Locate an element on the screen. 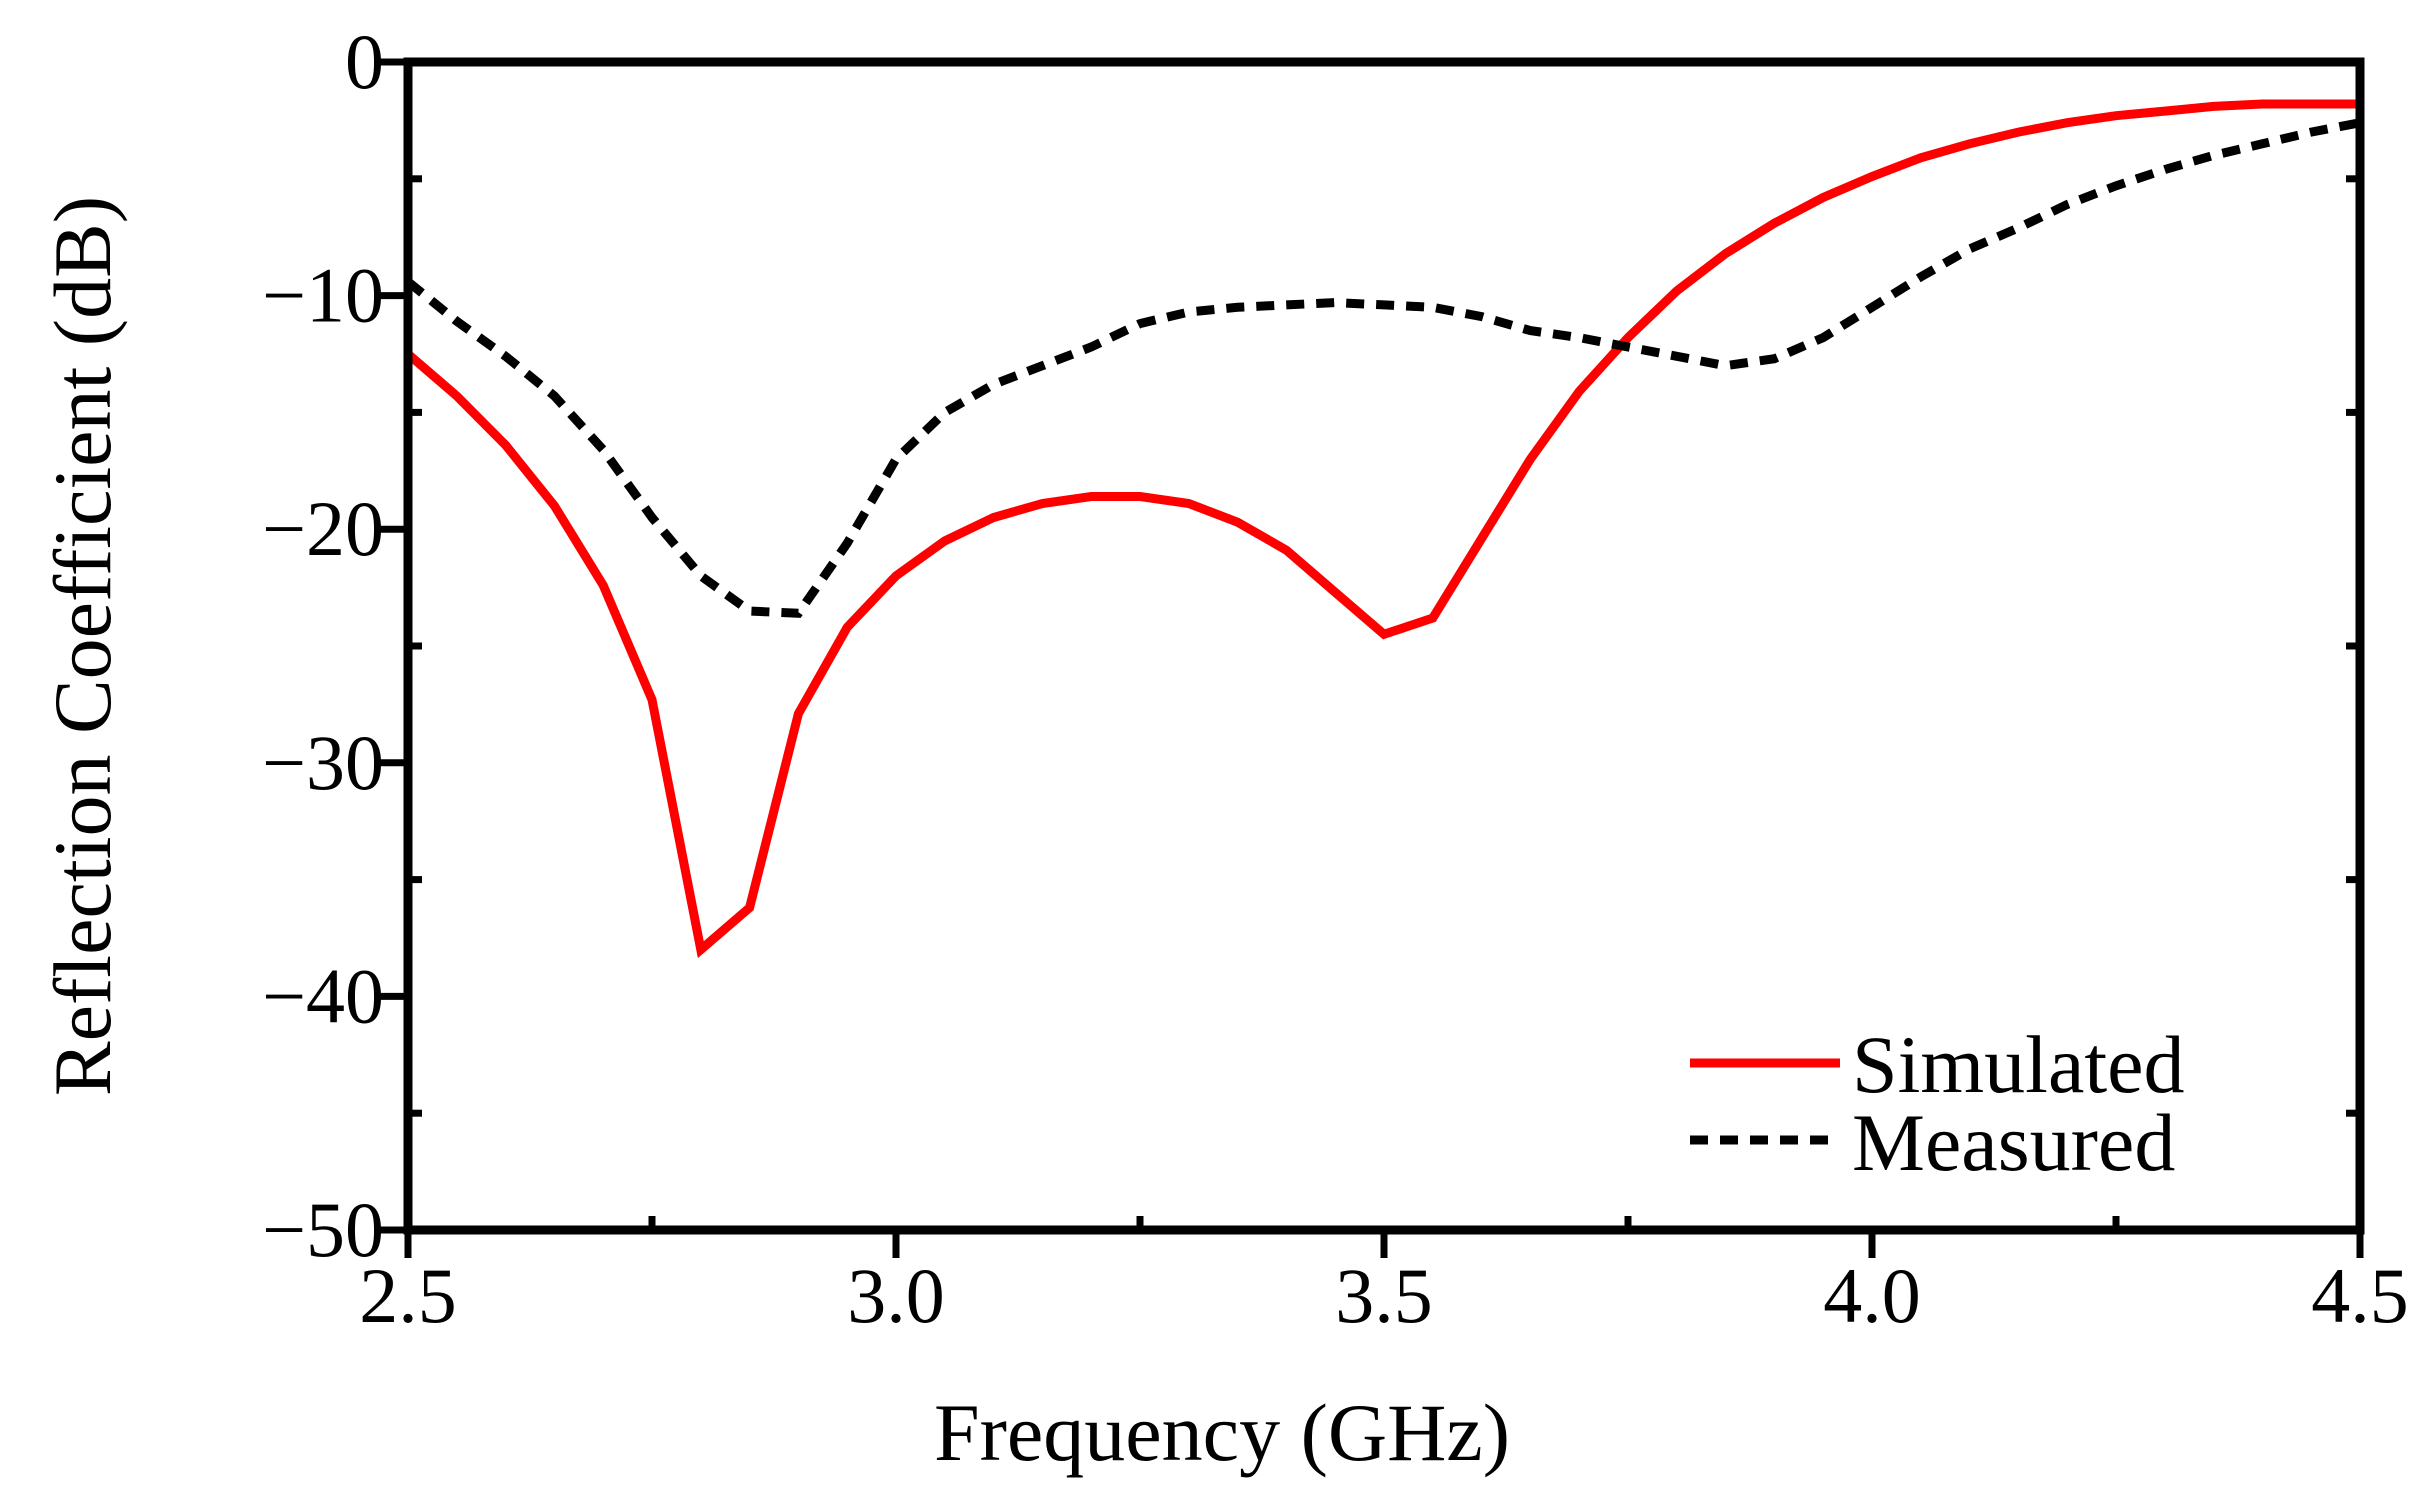 The height and width of the screenshot is (1503, 2418). x-tick-label: 3.5 is located at coordinates (1384, 1295).